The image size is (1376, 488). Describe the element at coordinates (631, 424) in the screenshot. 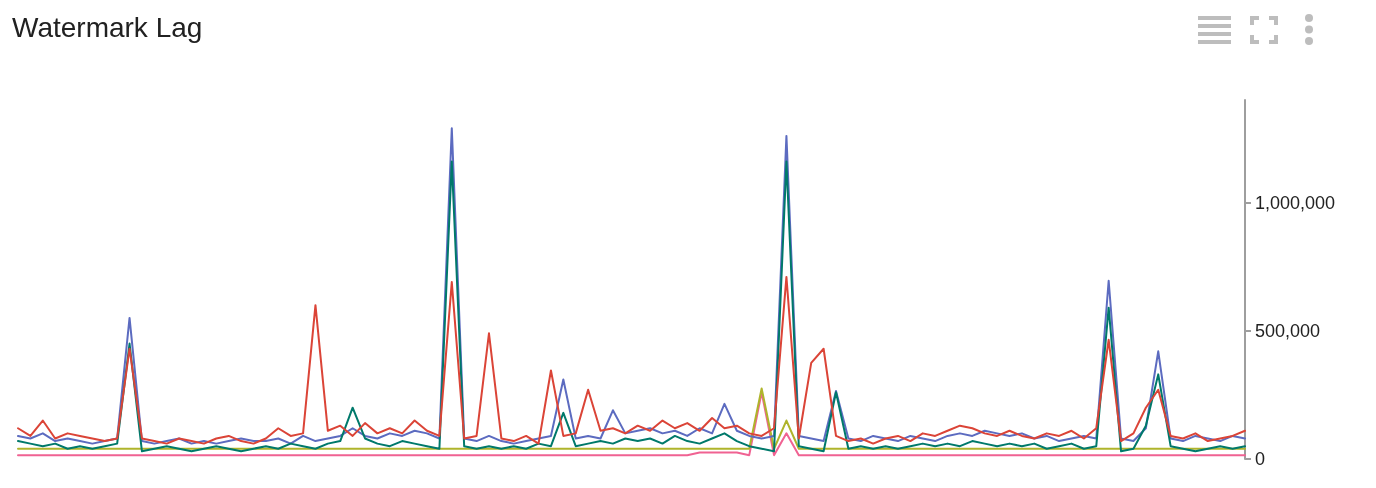

I see `line-series` at that location.